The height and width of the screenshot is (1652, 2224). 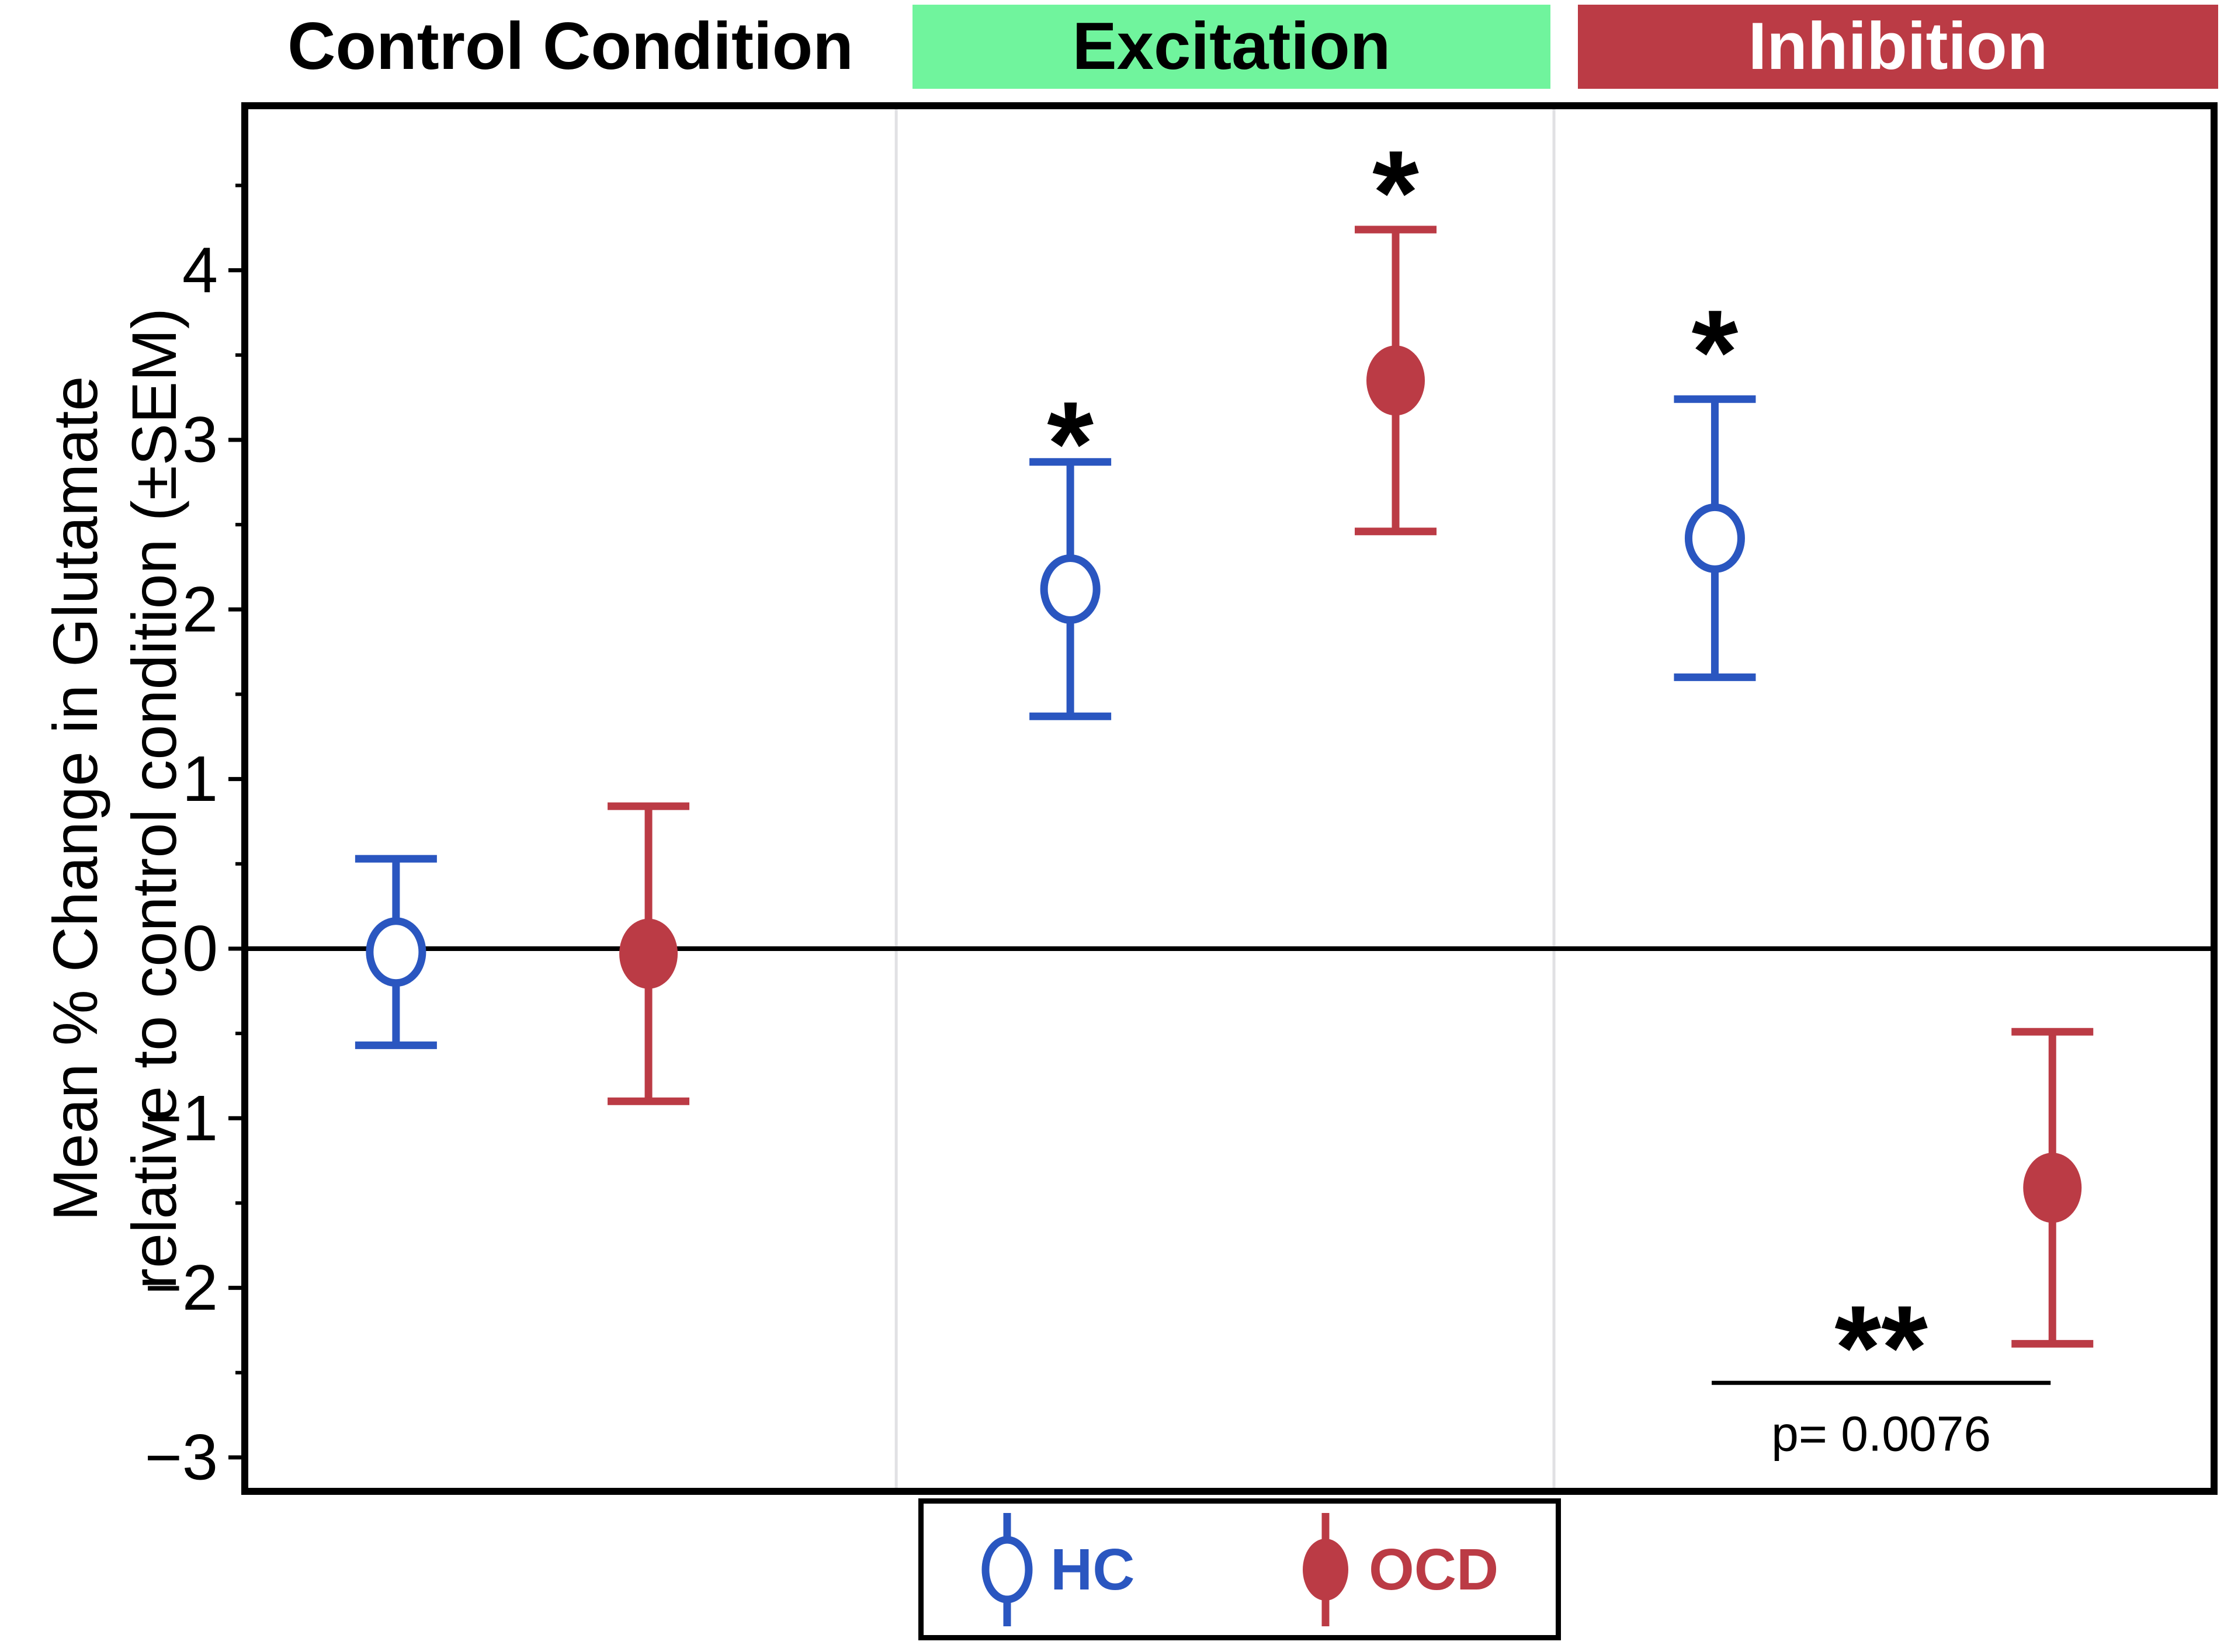 I want to click on legend-item-hc: HC, so click(x=1056, y=1569).